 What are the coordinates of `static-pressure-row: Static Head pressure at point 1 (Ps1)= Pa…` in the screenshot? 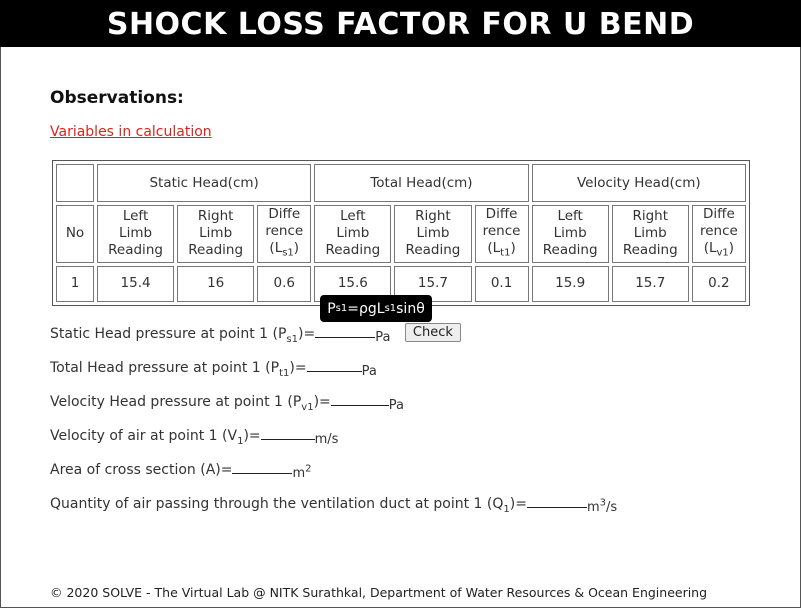 It's located at (255, 334).